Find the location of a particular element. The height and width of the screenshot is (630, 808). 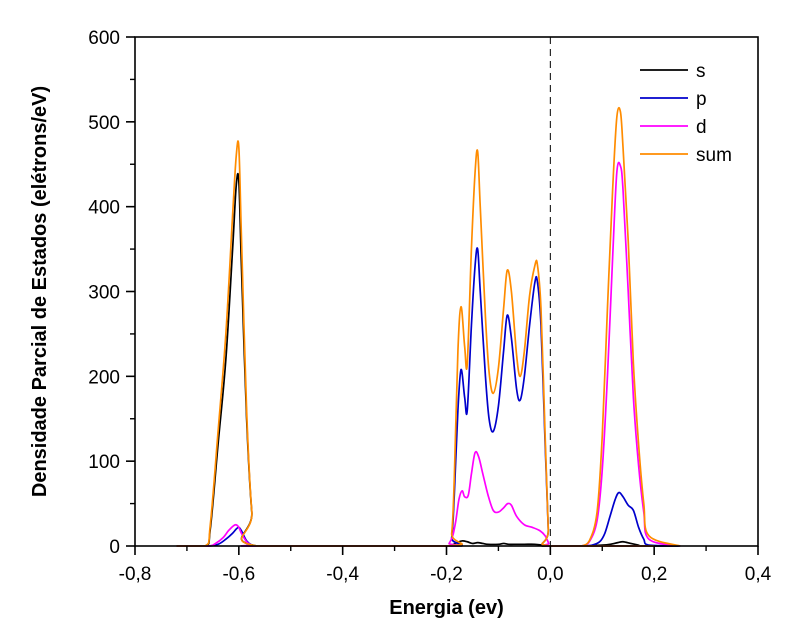

x-tick-label: 0,0 is located at coordinates (550, 574).